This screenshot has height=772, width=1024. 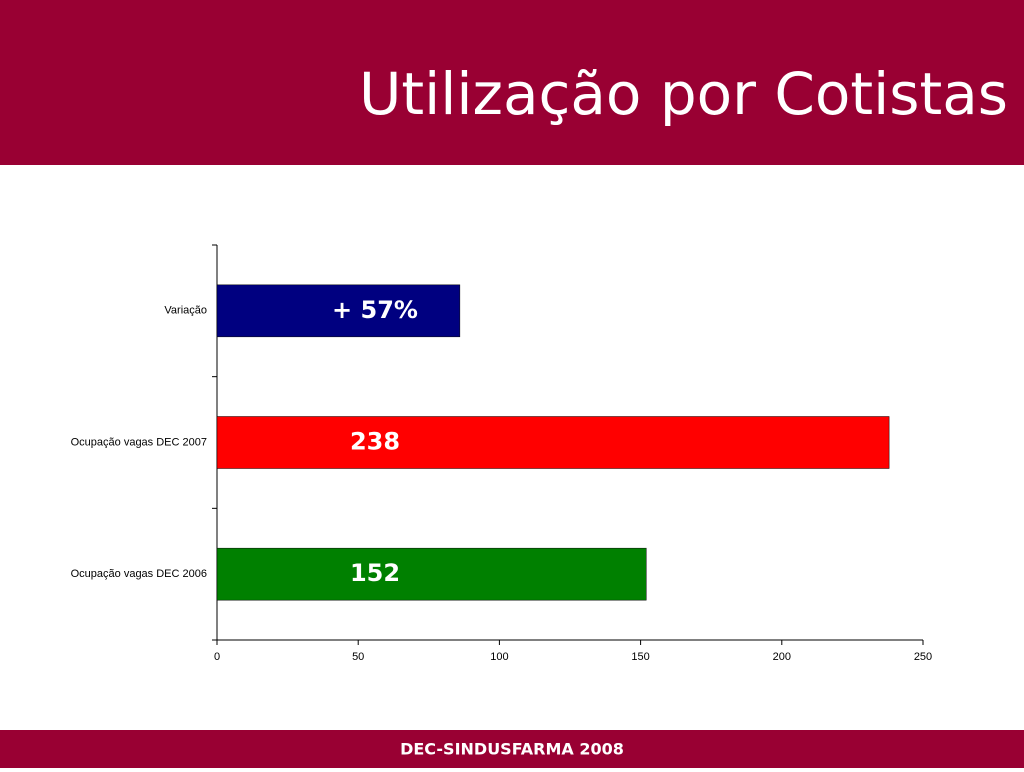 What do you see at coordinates (923, 657) in the screenshot?
I see `x-tick-label: 250` at bounding box center [923, 657].